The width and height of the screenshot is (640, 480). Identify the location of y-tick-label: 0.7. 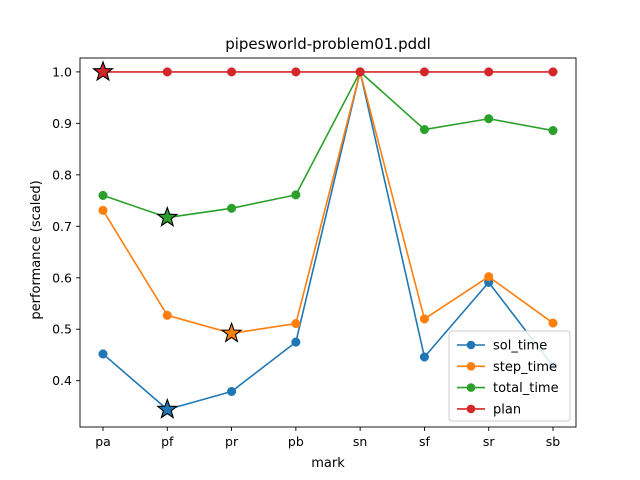
(62, 226).